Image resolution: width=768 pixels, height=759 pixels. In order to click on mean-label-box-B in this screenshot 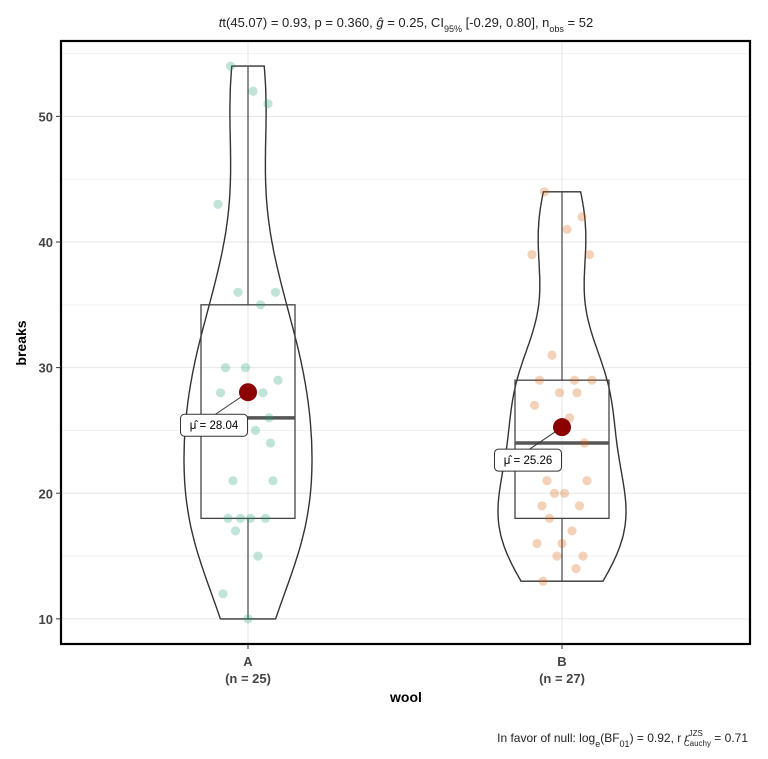, I will do `click(528, 460)`.